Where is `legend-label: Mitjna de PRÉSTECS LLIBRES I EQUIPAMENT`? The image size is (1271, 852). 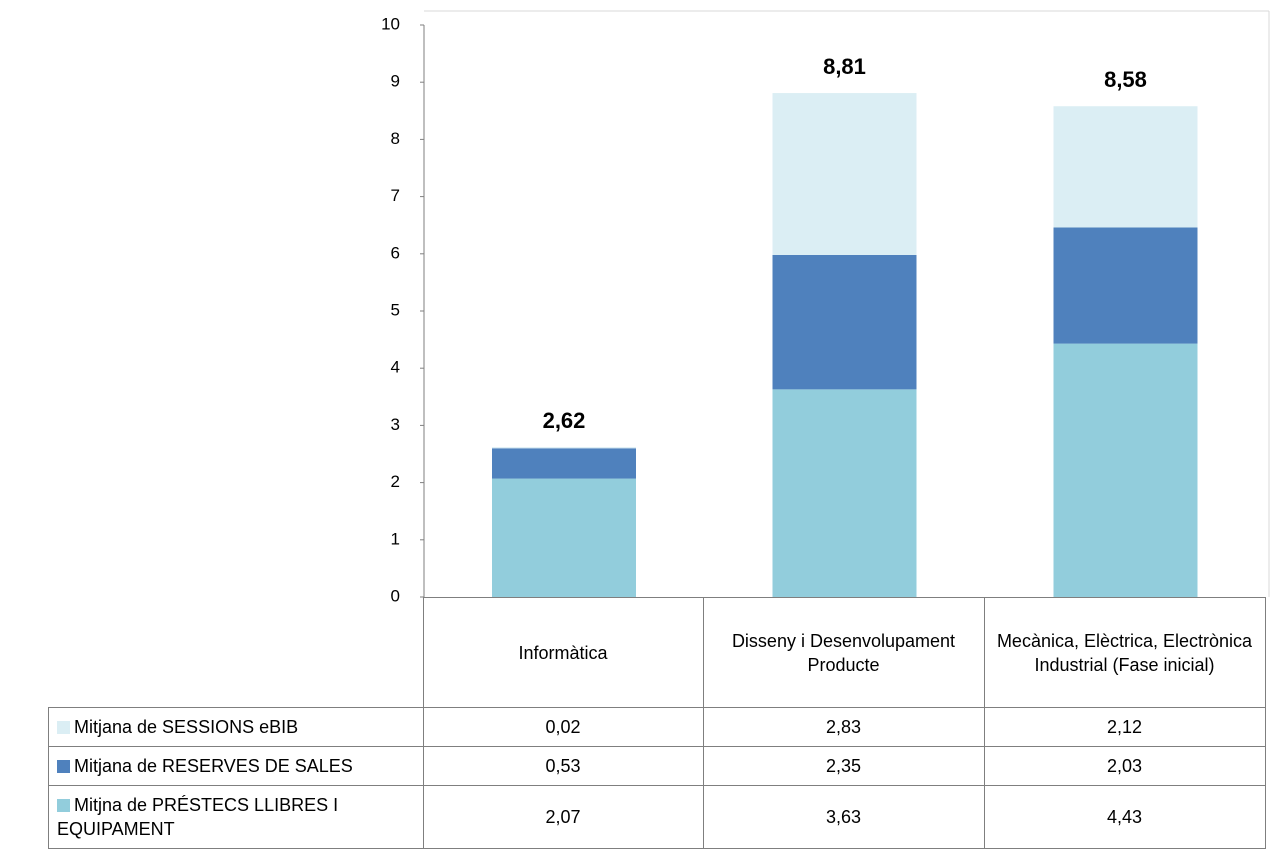
legend-label: Mitjna de PRÉSTECS LLIBRES I EQUIPAMENT is located at coordinates (198, 817).